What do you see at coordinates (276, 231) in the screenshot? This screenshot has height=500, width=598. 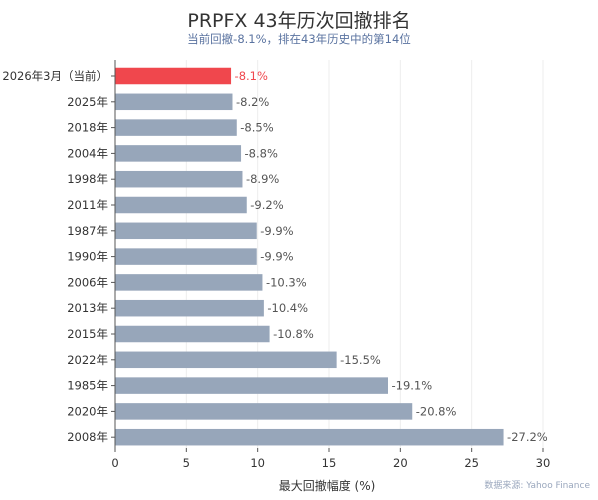 I see `value-label-6: -9.9%` at bounding box center [276, 231].